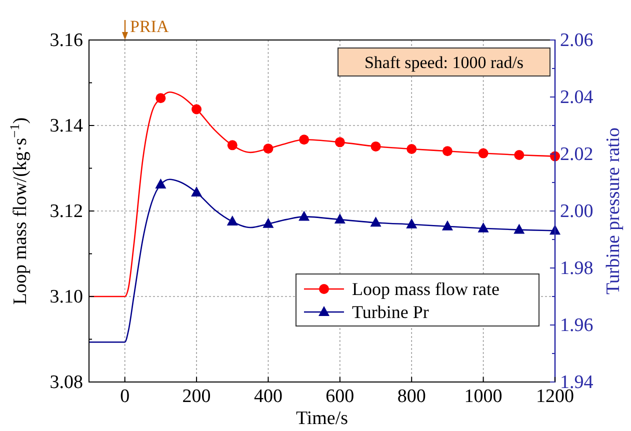 Image resolution: width=631 pixels, height=431 pixels. Describe the element at coordinates (577, 211) in the screenshot. I see `y2-tick-label: 2.00` at that location.